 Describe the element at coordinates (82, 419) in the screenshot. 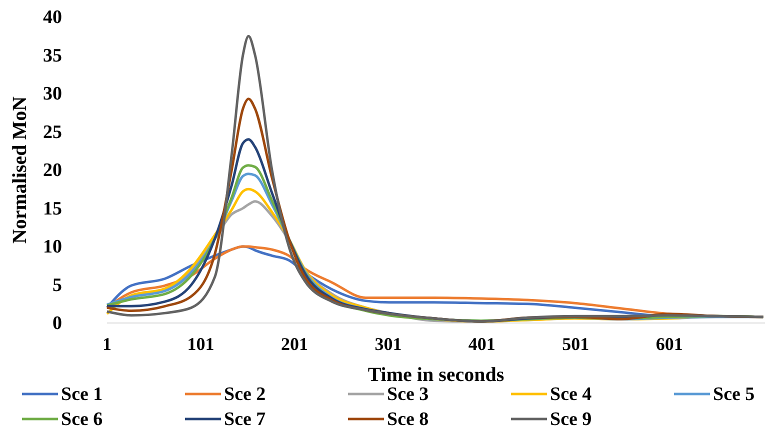

I see `legend-label: Sce 6` at that location.